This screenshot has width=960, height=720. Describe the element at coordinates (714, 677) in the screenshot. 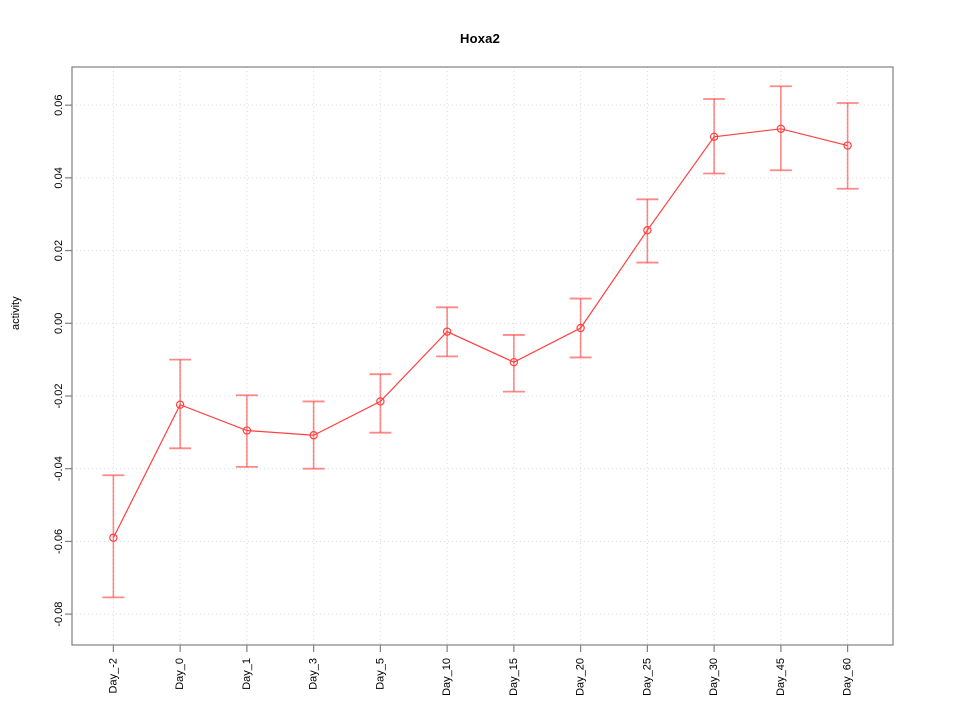

I see `svg-text: Day_30` at that location.